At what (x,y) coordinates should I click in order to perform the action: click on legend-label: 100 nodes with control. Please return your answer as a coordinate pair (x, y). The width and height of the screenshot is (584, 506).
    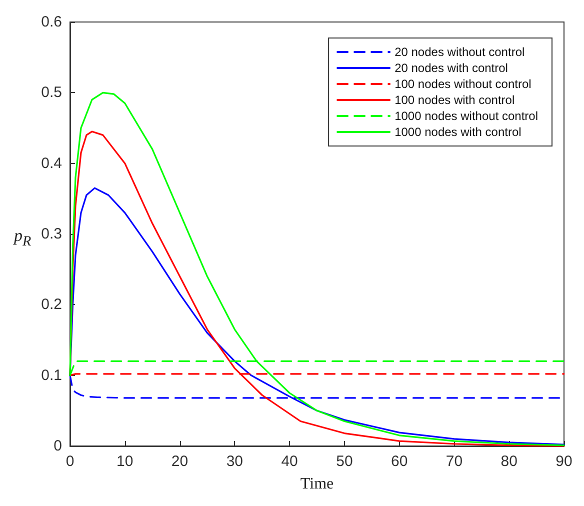
    Looking at the image, I should click on (454, 100).